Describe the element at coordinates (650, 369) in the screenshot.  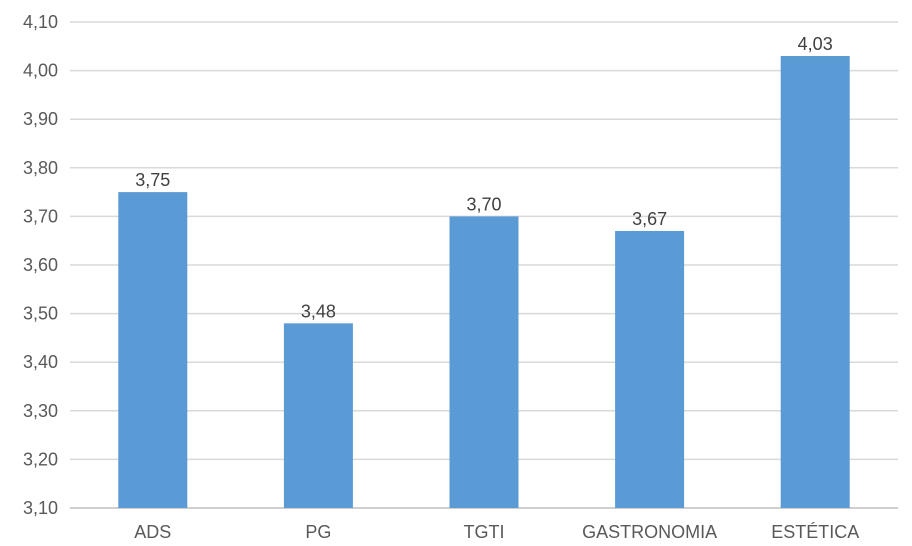
I see `bar-gastronomia` at that location.